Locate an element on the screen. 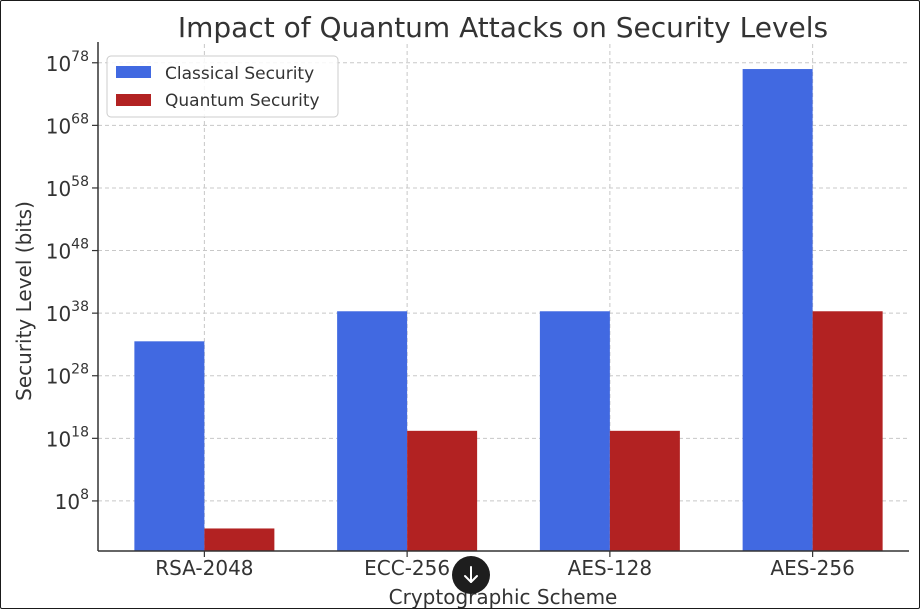 Image resolution: width=920 pixels, height=612 pixels. y-tick-label: 1018 is located at coordinates (67, 437).